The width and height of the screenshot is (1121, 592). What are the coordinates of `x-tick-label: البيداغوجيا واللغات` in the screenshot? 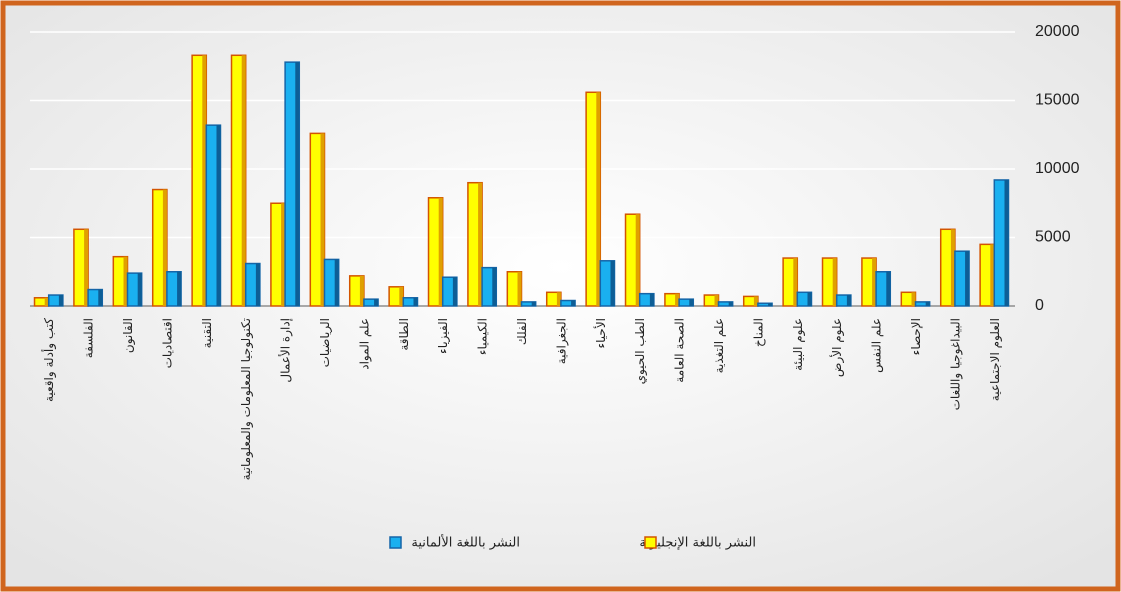 It's located at (955, 364).